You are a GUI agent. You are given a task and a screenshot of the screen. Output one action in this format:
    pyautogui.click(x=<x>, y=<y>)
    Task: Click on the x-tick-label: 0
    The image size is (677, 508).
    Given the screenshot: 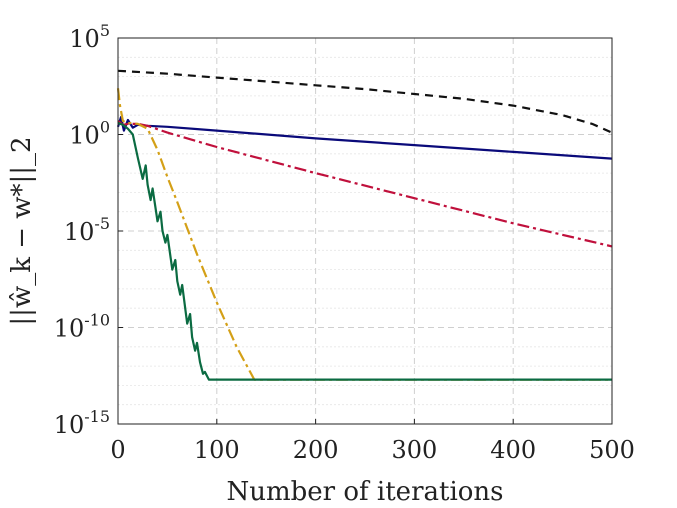 What is the action you would take?
    pyautogui.click(x=117, y=450)
    